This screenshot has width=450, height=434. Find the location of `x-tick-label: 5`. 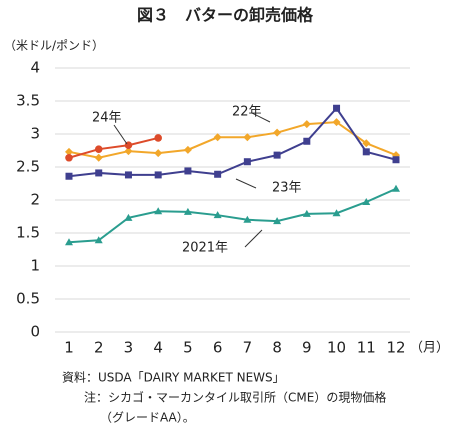

x-tick-label: 5 is located at coordinates (188, 348).